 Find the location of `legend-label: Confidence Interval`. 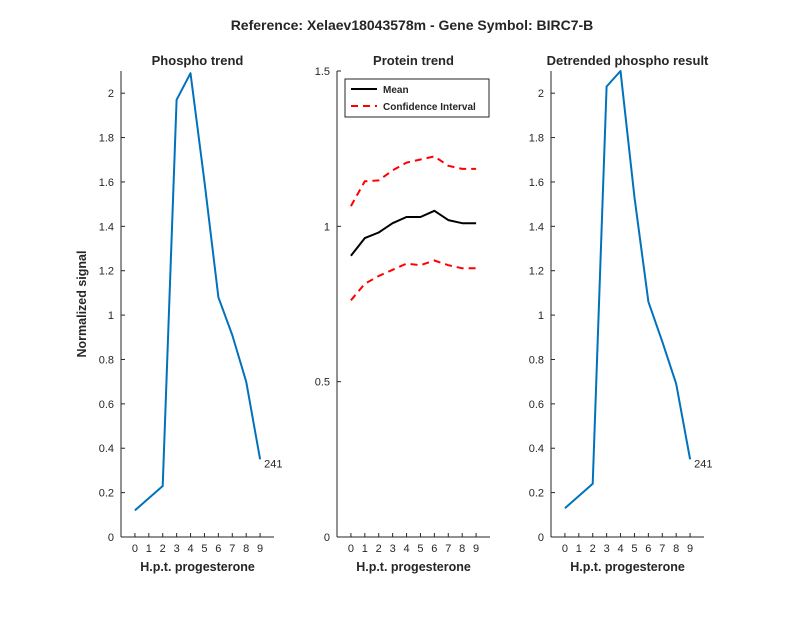

legend-label: Confidence Interval is located at coordinates (429, 107).